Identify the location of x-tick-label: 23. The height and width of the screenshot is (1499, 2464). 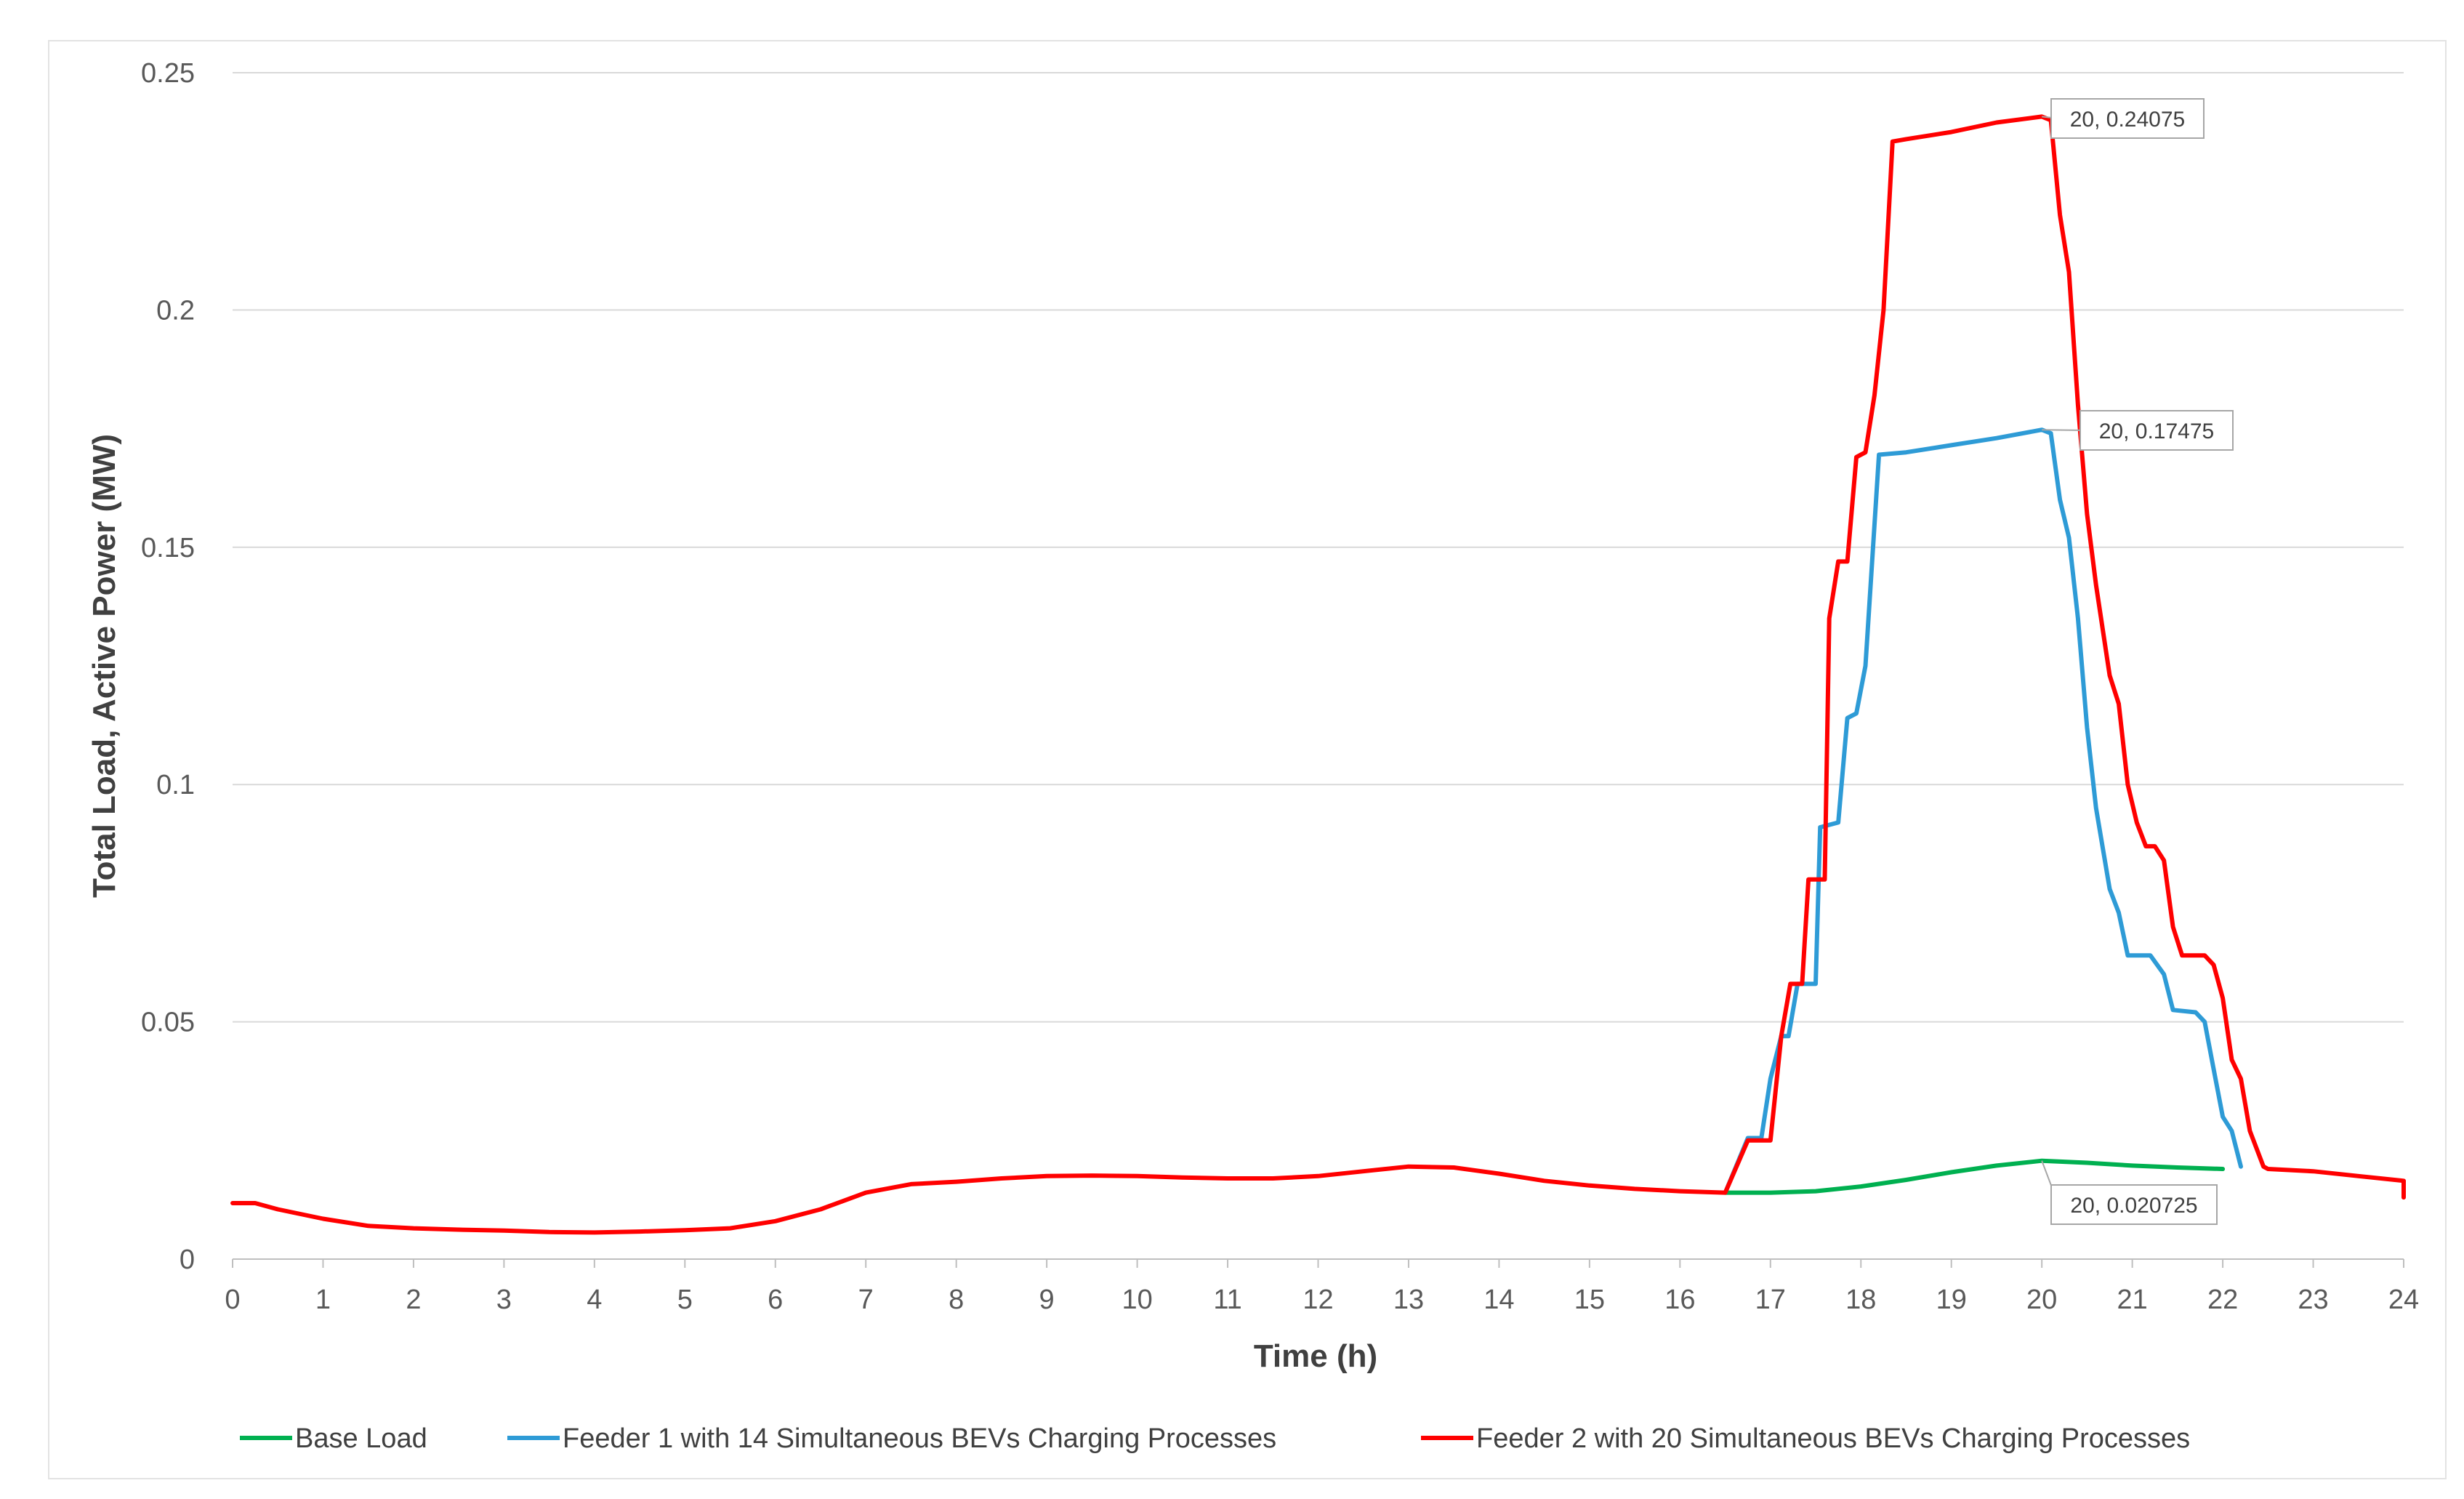
(2313, 1300).